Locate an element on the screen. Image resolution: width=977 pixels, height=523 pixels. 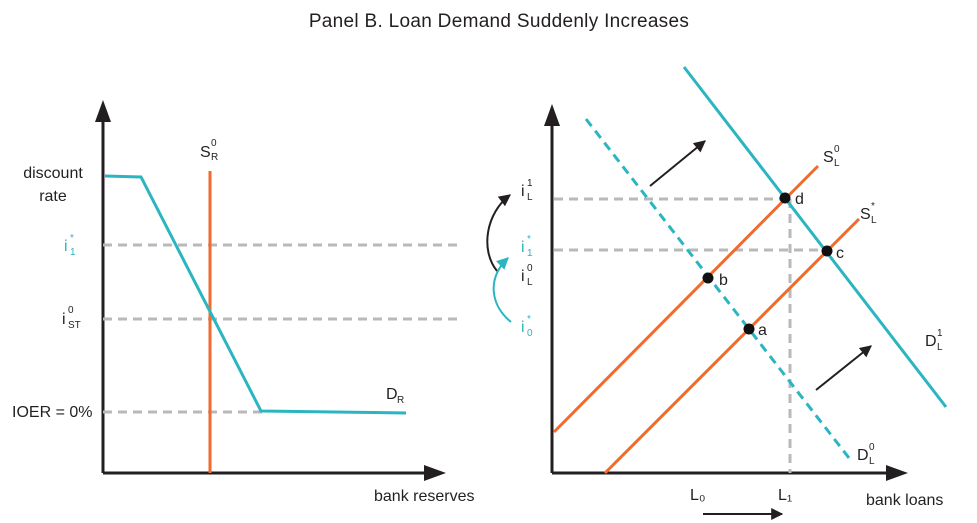
point-label-c: c is located at coordinates (840, 253).